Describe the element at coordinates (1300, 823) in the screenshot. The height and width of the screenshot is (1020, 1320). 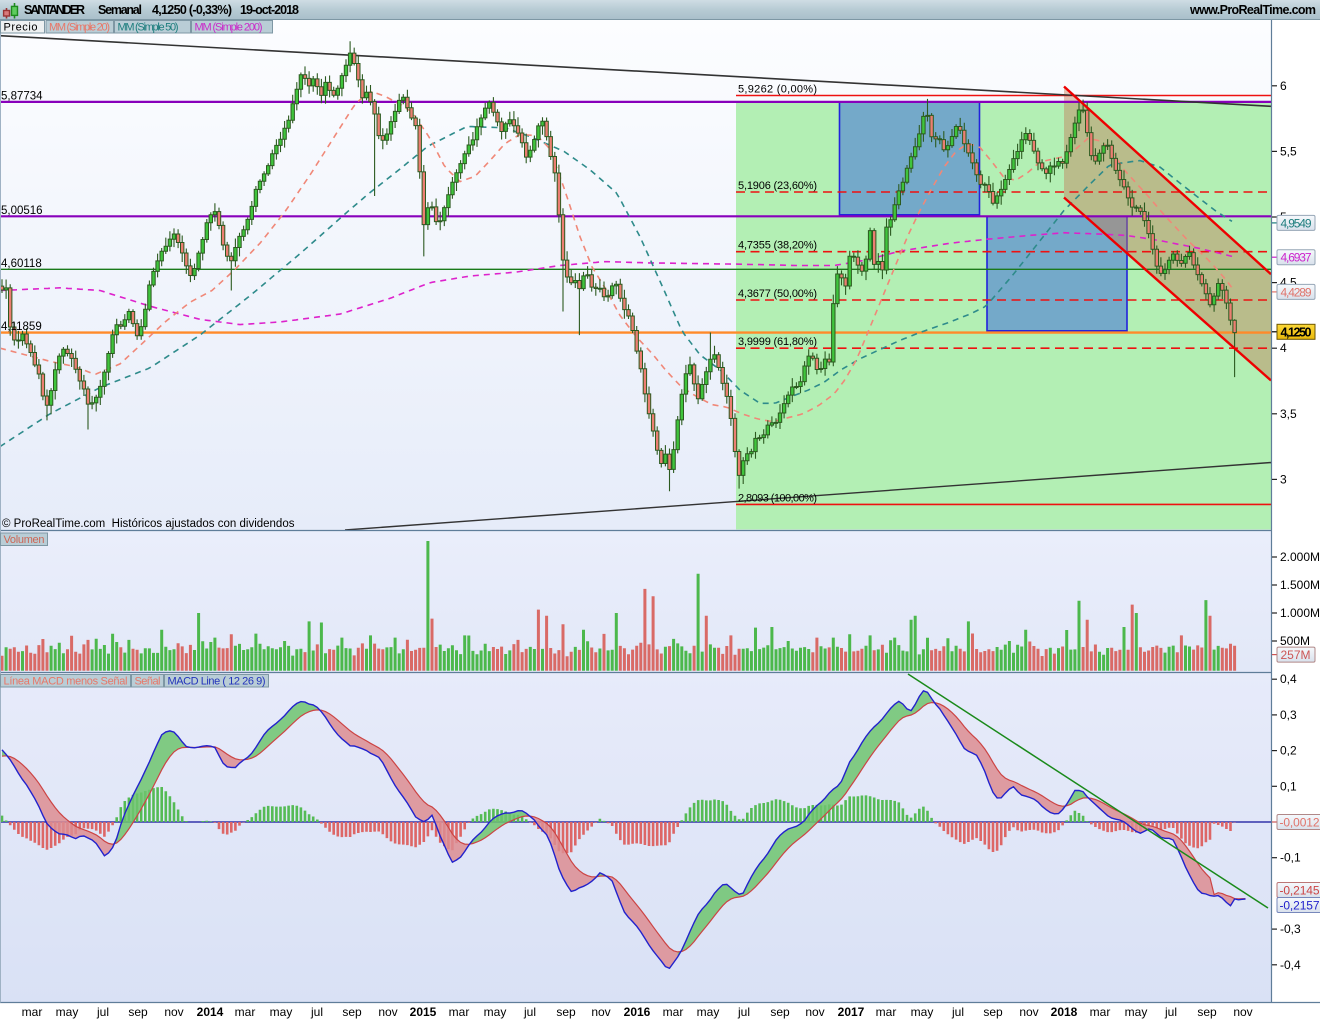
I see `svg-text: -0,0012` at that location.